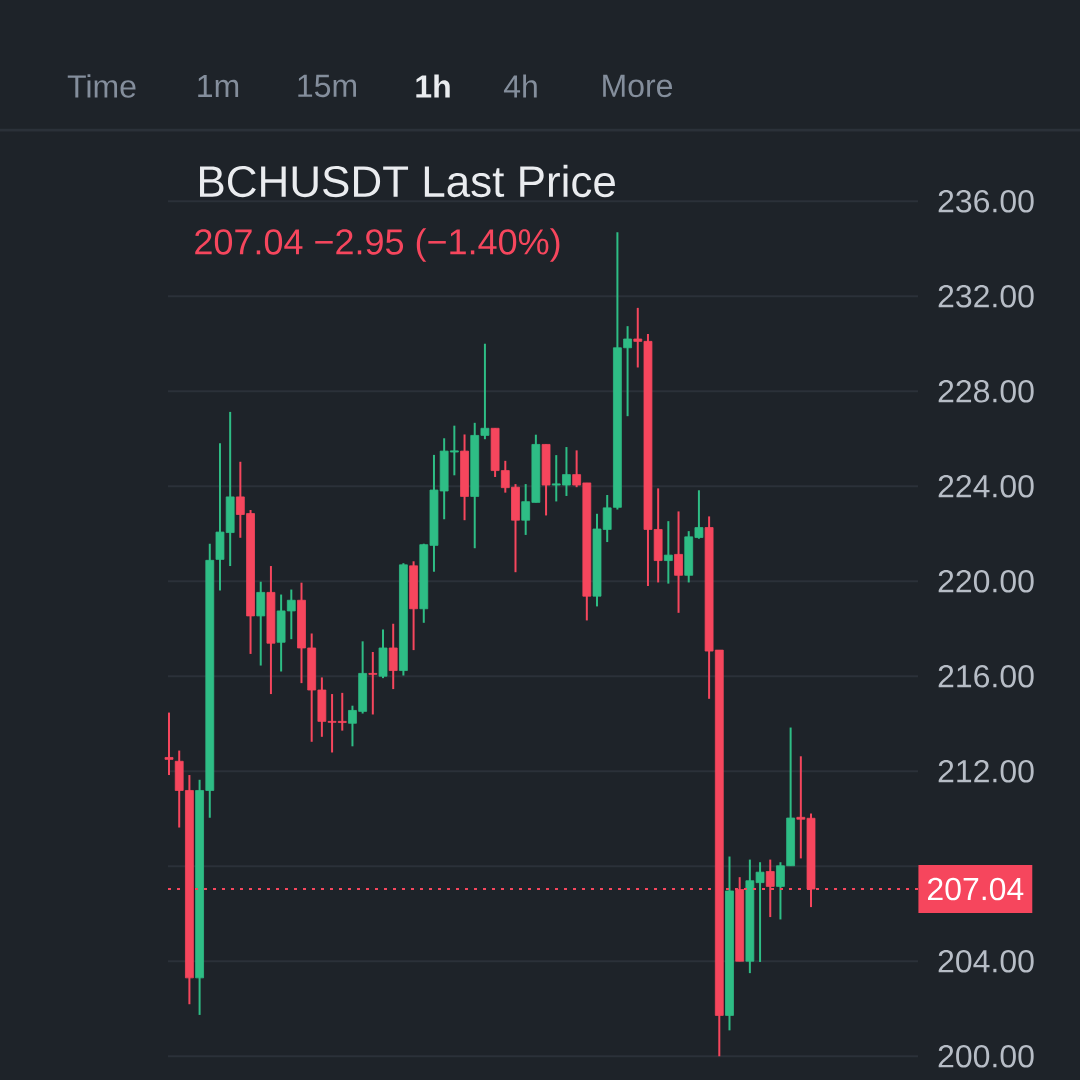  What do you see at coordinates (986, 201) in the screenshot?
I see `y-tick-label: 236.00` at bounding box center [986, 201].